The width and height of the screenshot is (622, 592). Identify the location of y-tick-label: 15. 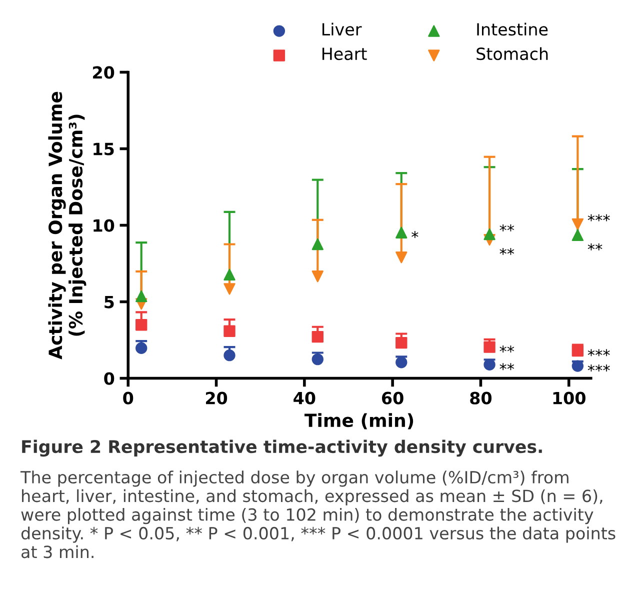
(104, 149).